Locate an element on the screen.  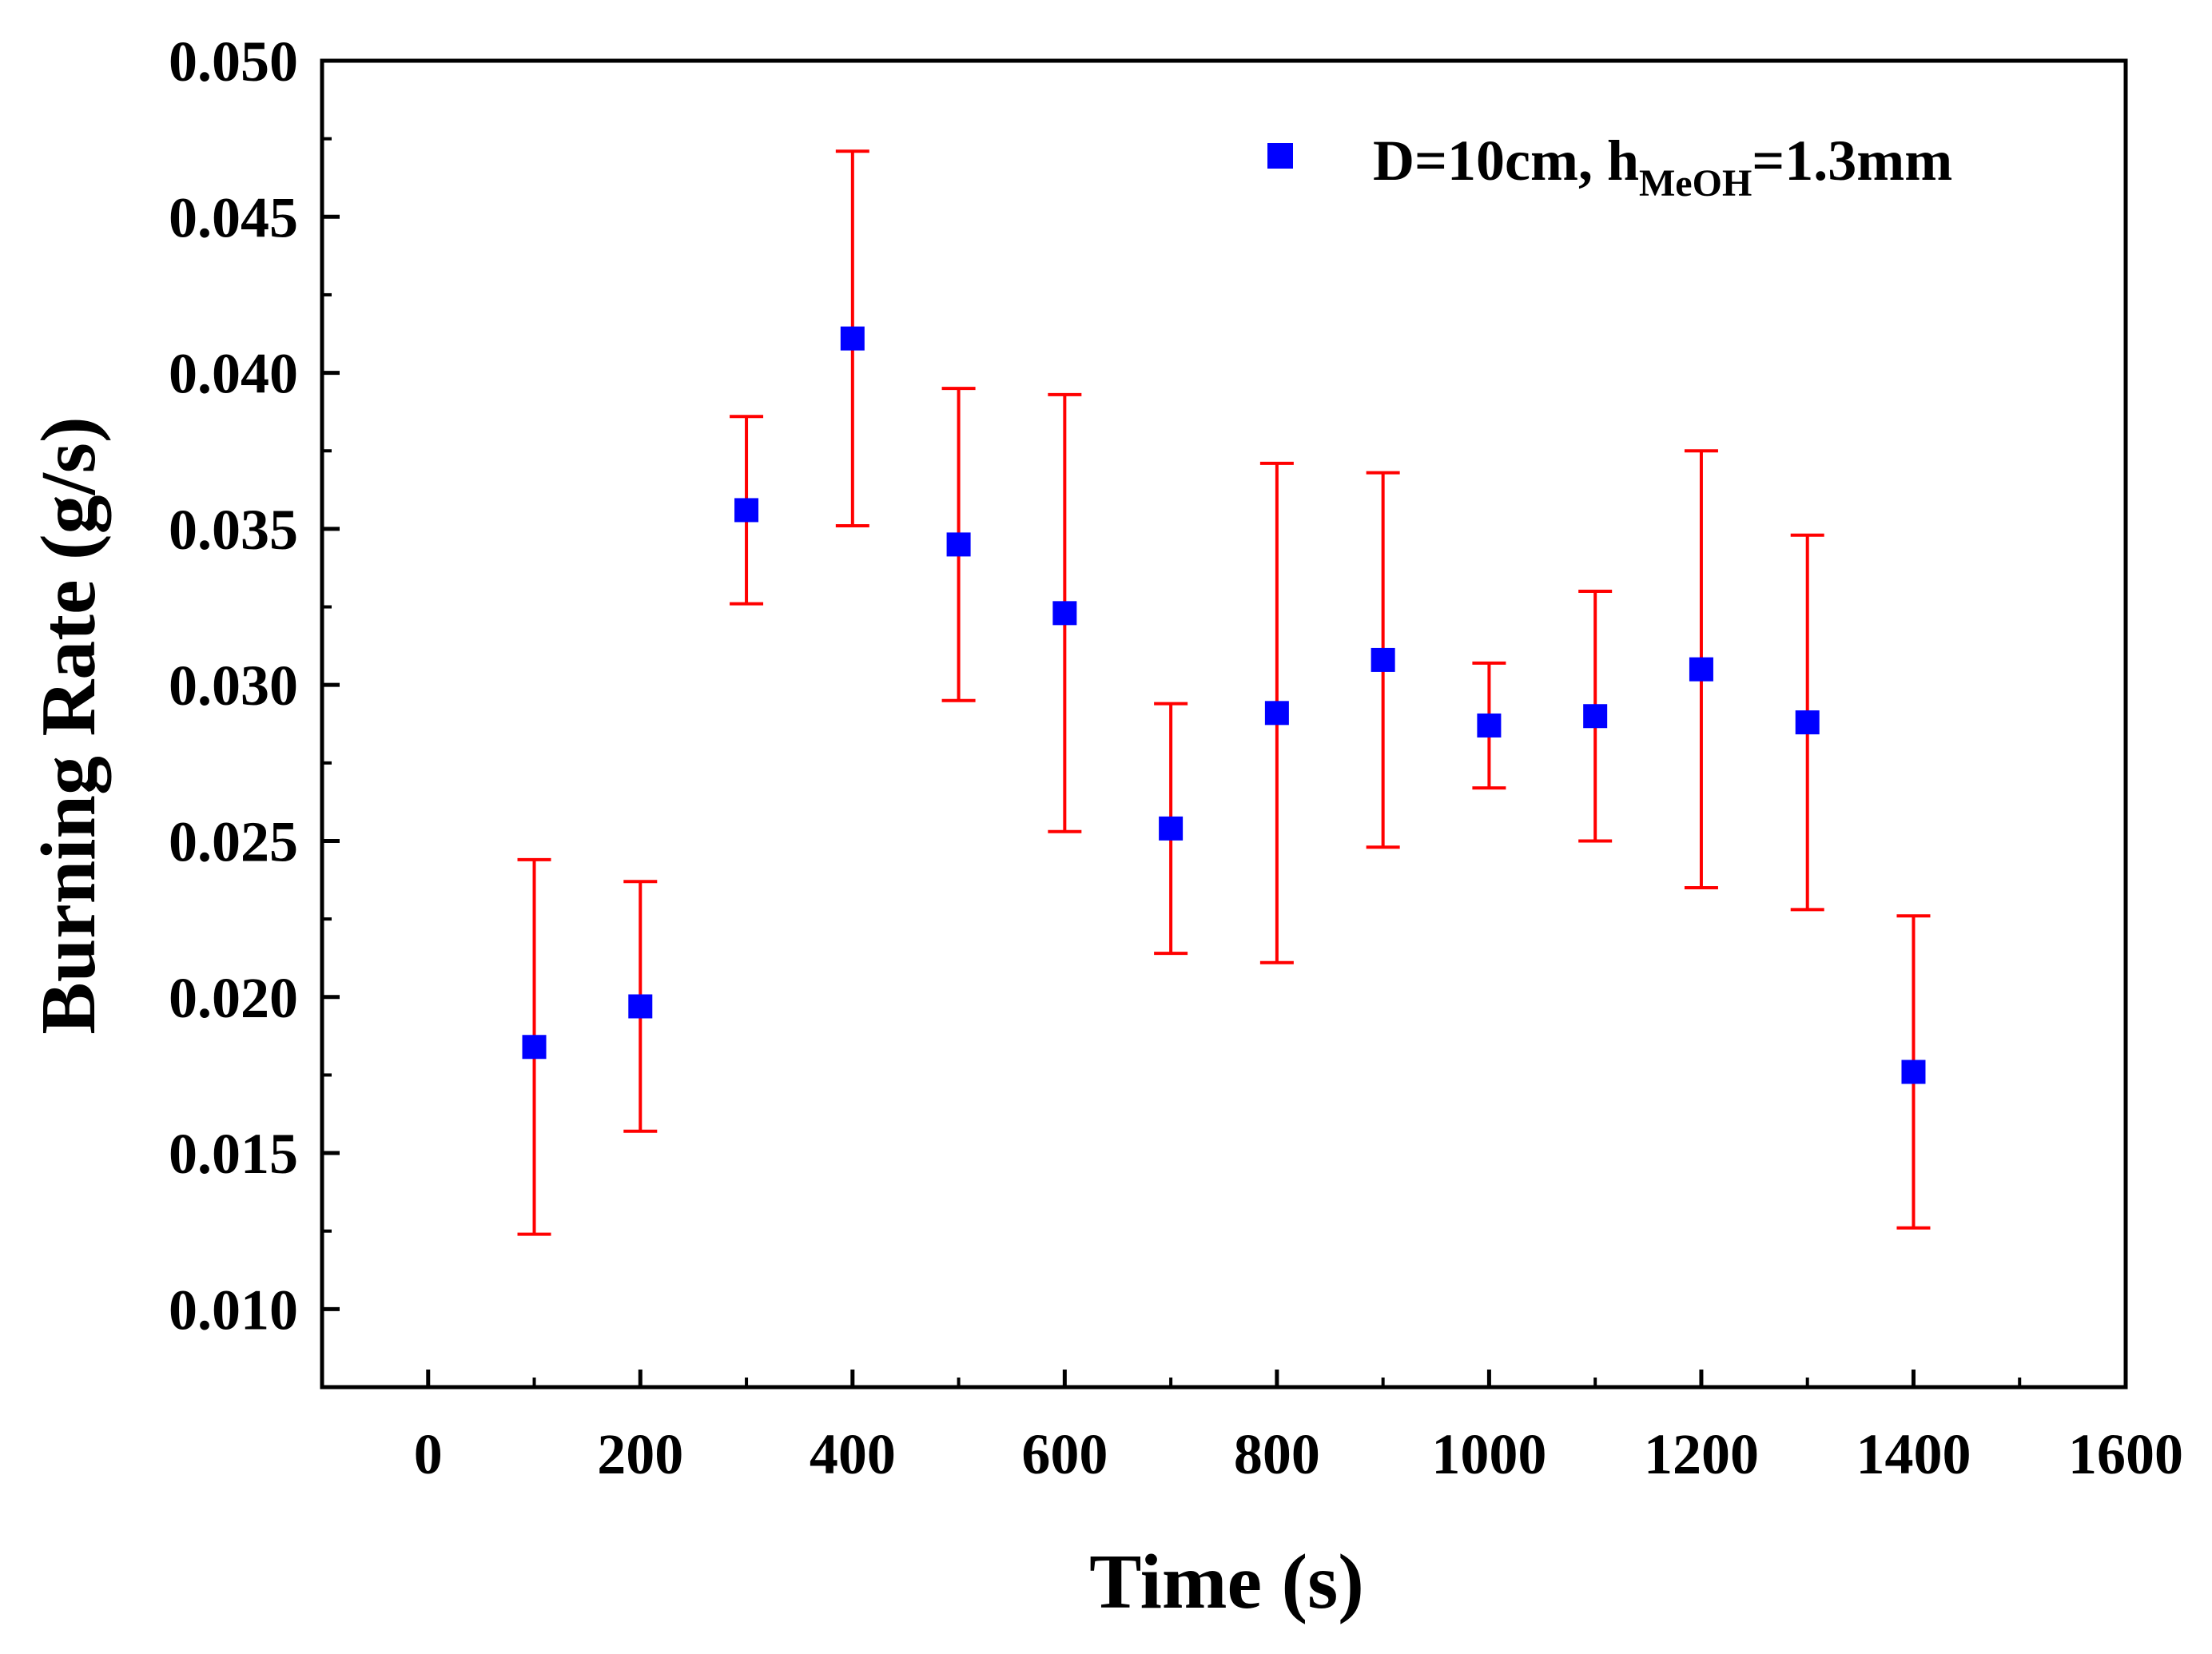
x-tick-label: 1400 is located at coordinates (1913, 1454).